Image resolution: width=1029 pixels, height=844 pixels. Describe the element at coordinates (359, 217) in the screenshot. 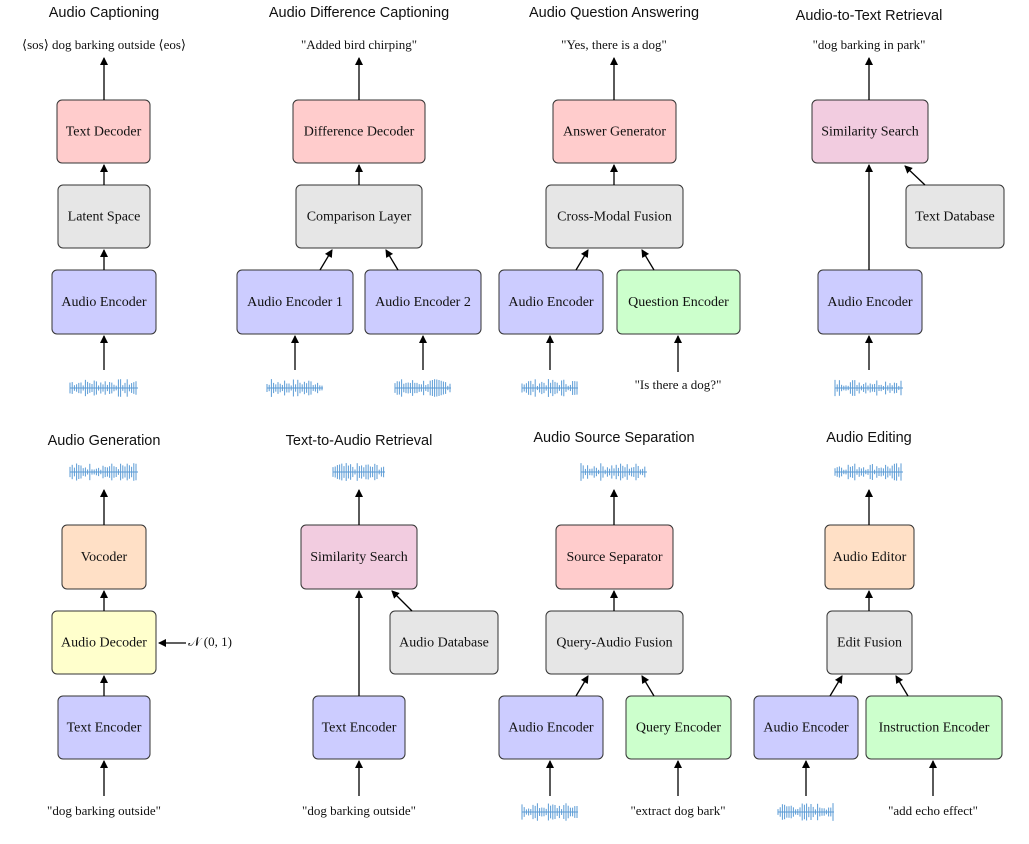

I see `node-label: Comparison Layer` at that location.